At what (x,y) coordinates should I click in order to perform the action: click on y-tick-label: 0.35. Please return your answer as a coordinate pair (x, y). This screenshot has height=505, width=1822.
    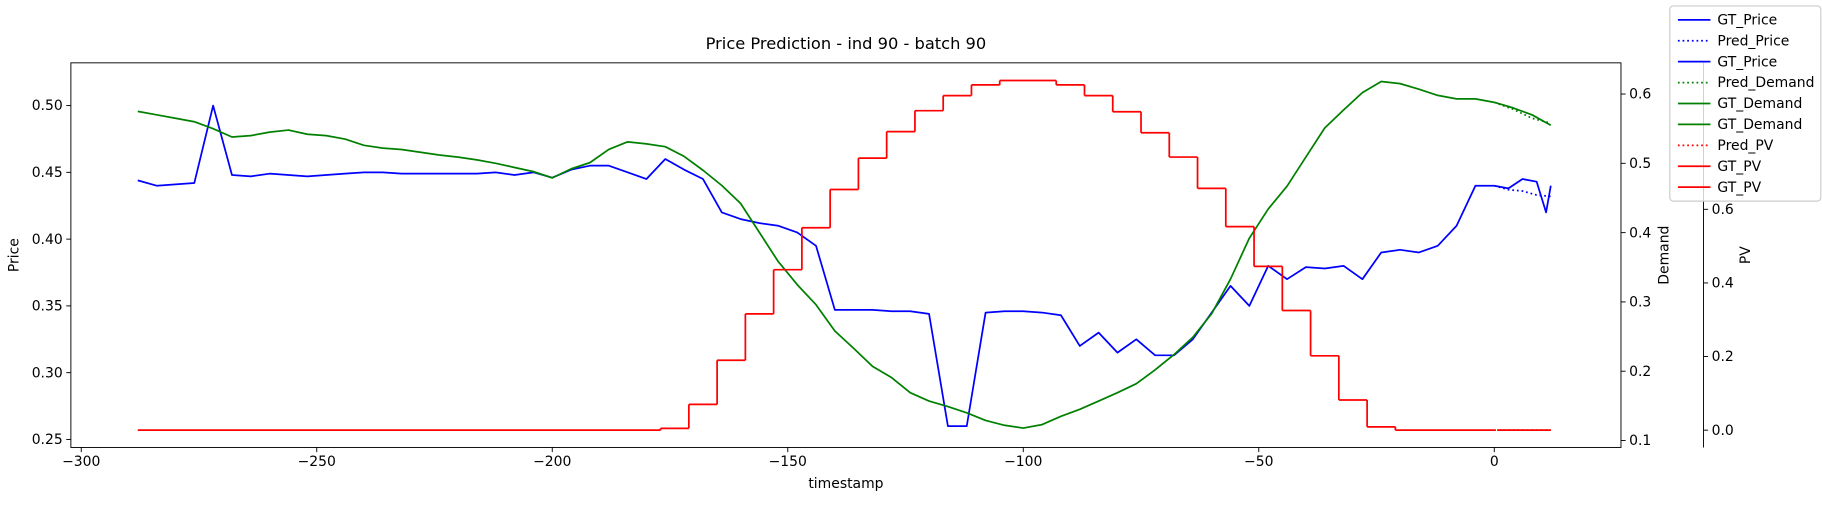
    Looking at the image, I should click on (47, 307).